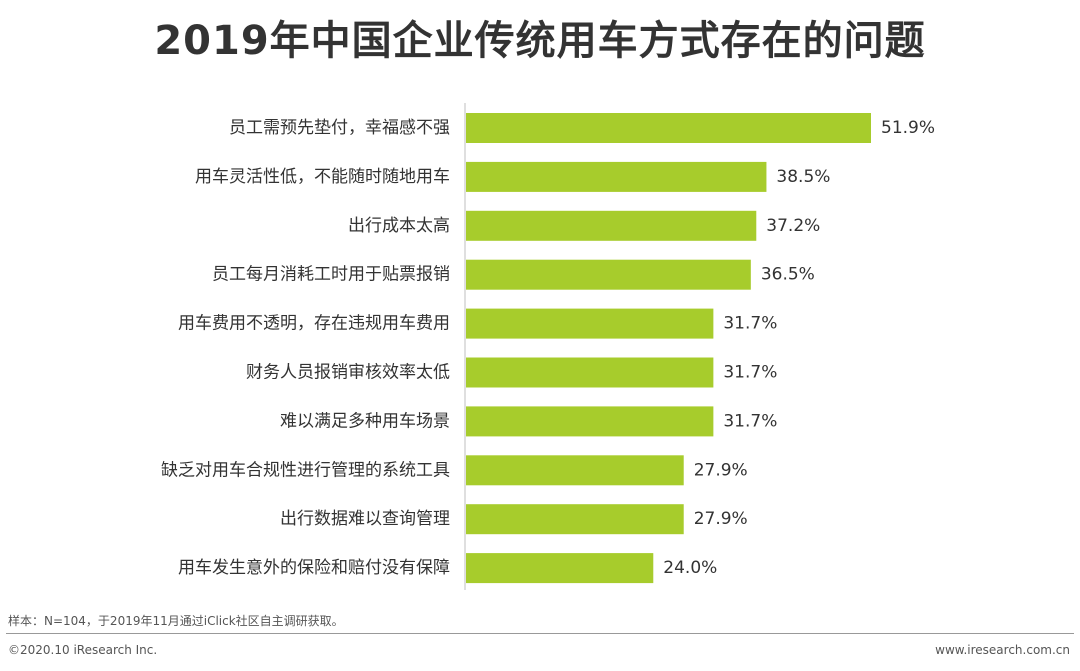 This screenshot has height=671, width=1080. What do you see at coordinates (339, 128) in the screenshot?
I see `category-label: 员工需预先垫付，幸福感不强` at bounding box center [339, 128].